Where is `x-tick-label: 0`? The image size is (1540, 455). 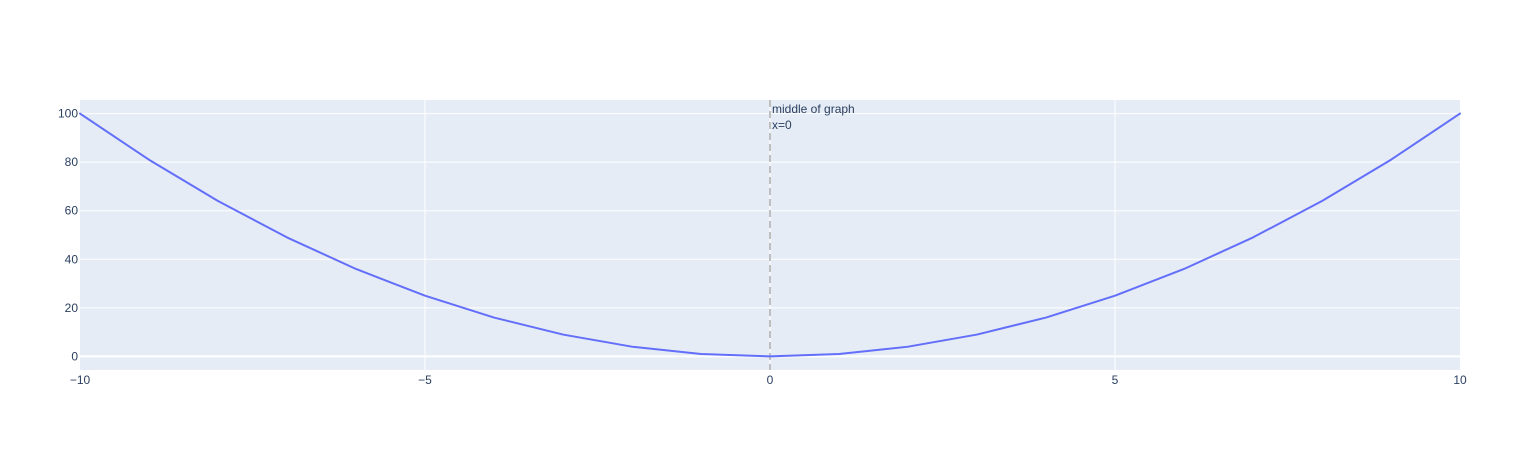 x-tick-label: 0 is located at coordinates (770, 380).